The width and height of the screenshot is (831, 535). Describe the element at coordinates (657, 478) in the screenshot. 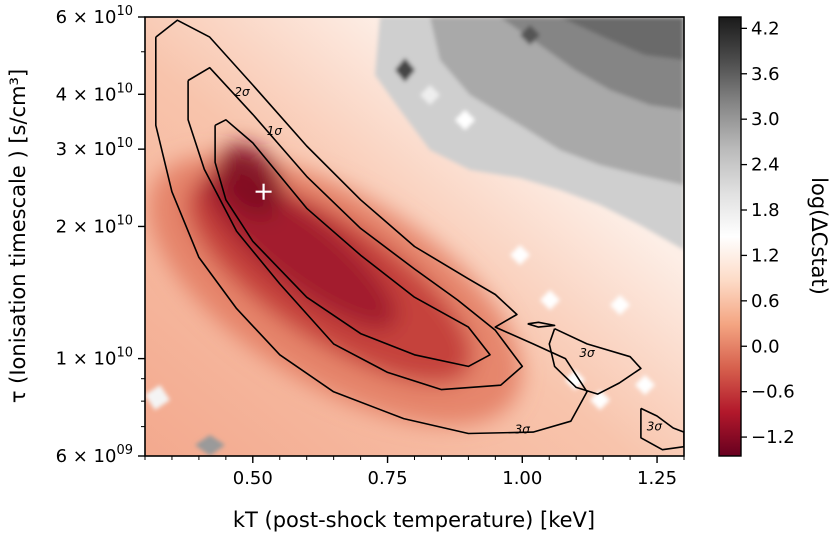

I see `x-tick-label: 1.25` at that location.